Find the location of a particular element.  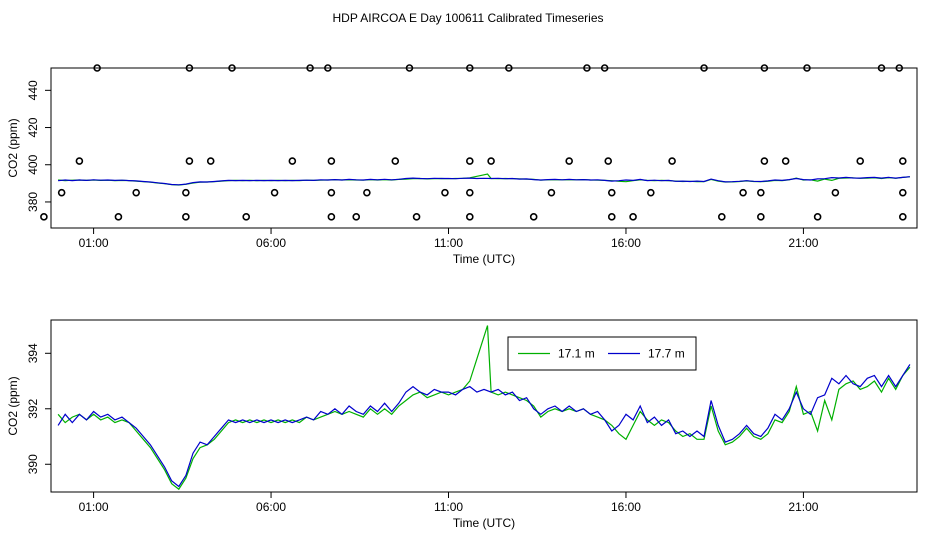

y-tick-label: 390 is located at coordinates (33, 464).